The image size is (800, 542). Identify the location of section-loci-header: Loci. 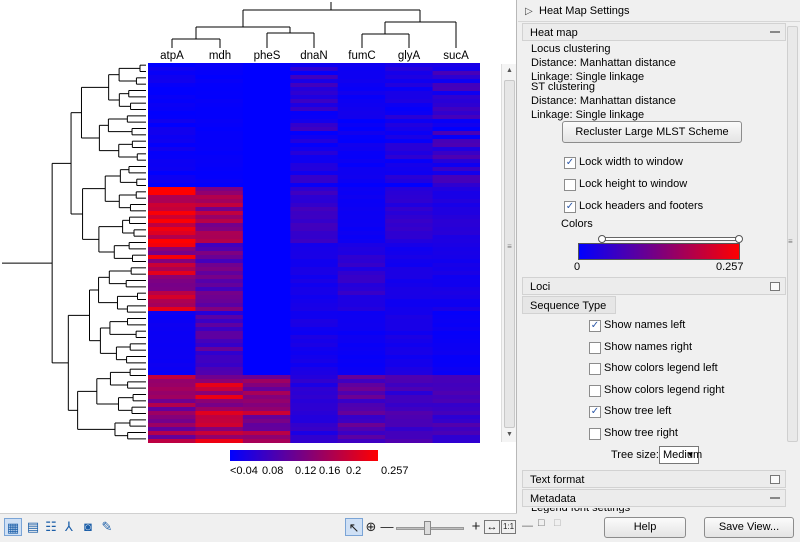
(654, 286).